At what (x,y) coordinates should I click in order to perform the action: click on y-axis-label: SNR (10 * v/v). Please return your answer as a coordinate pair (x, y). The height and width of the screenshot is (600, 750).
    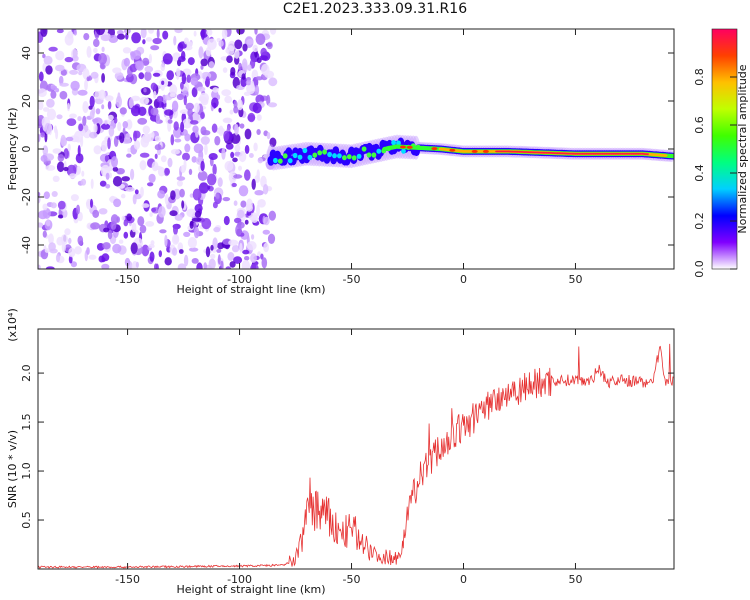
    Looking at the image, I should click on (12, 469).